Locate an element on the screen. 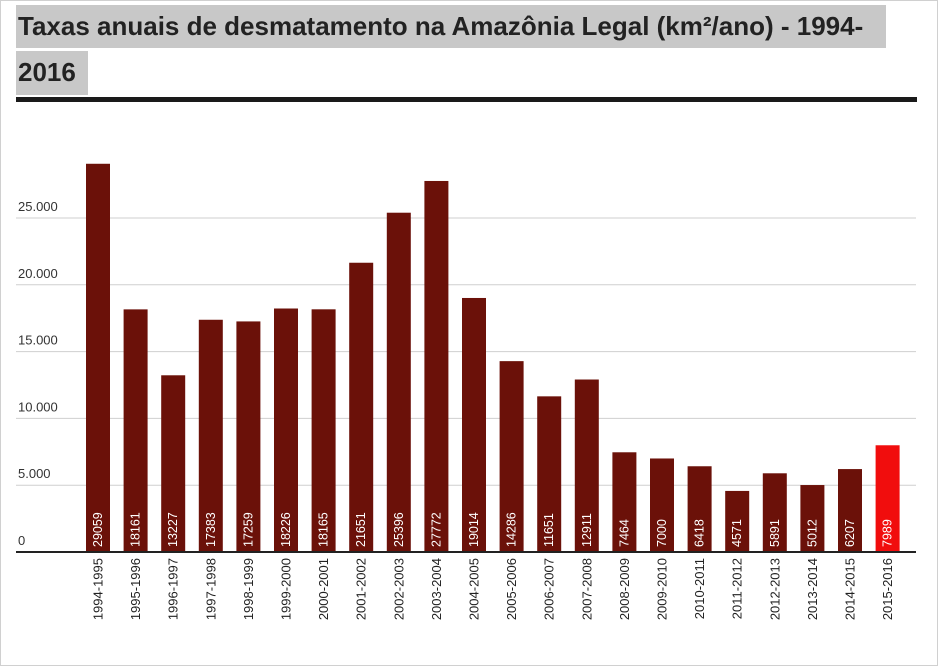 The image size is (938, 666). data-label: 18165 is located at coordinates (324, 529).